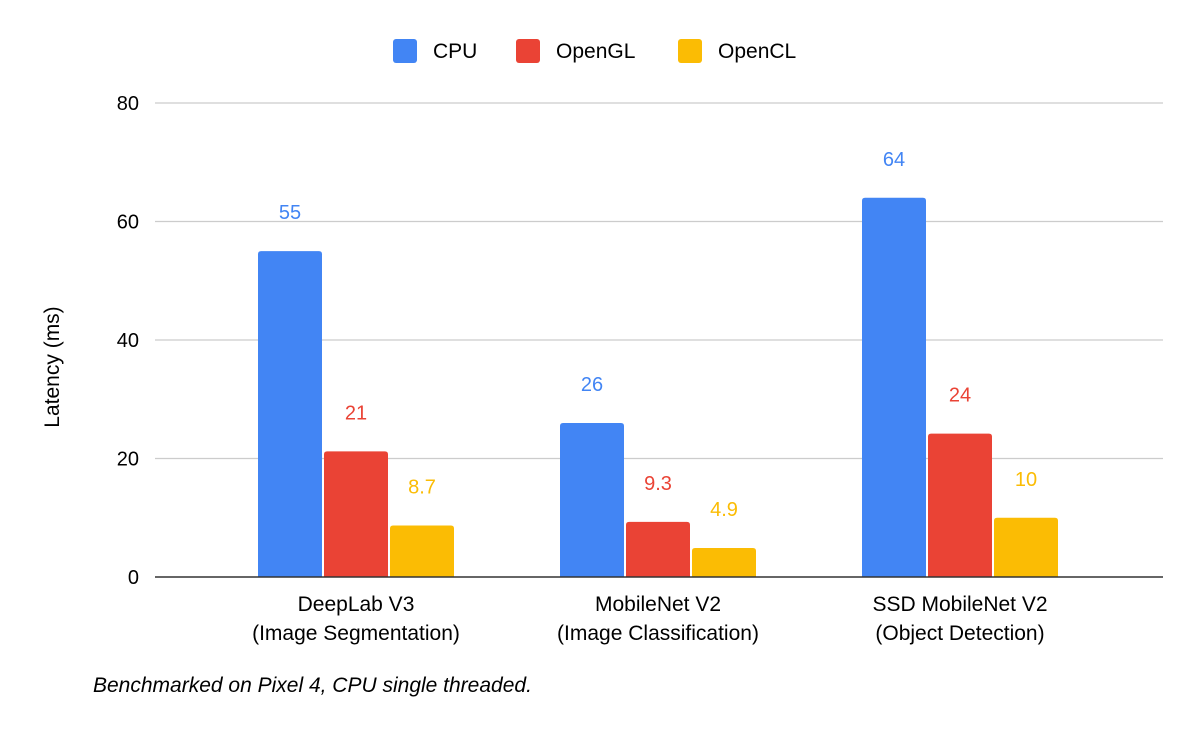  Describe the element at coordinates (658, 633) in the screenshot. I see `x-category-label: (Image Classification)` at that location.